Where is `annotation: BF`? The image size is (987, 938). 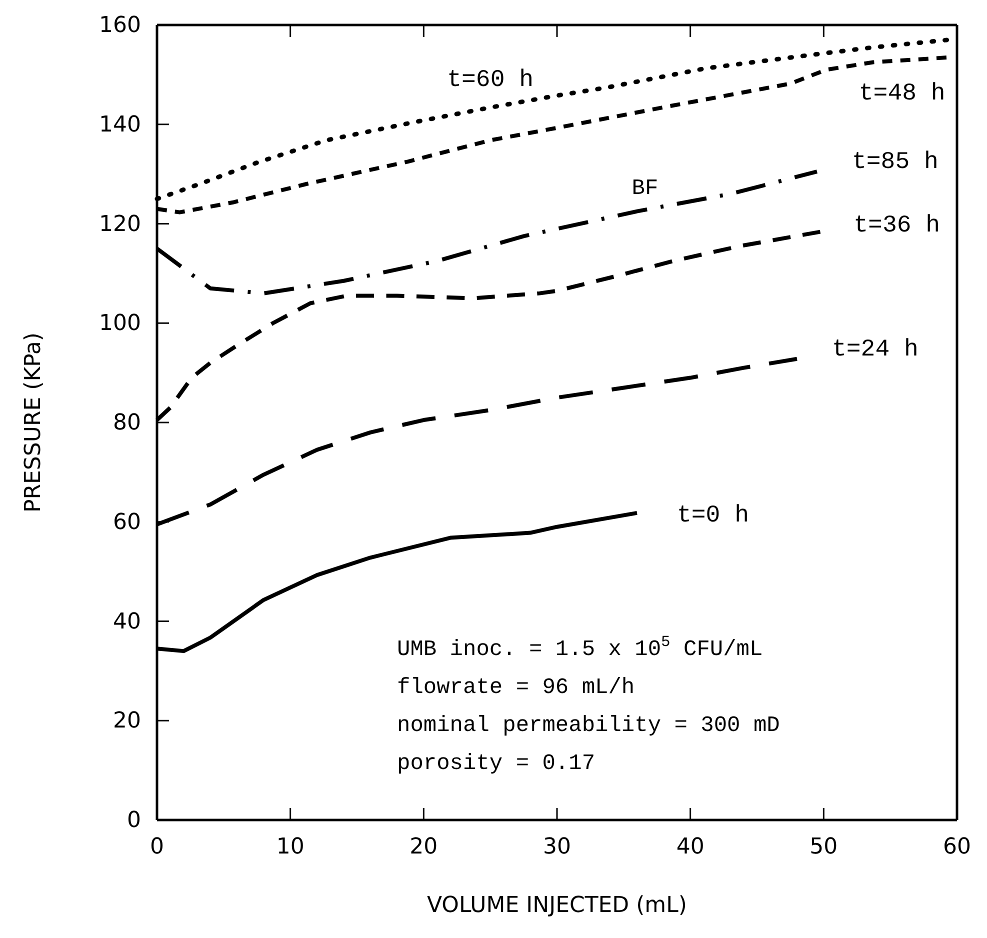
annotation: BF is located at coordinates (645, 189).